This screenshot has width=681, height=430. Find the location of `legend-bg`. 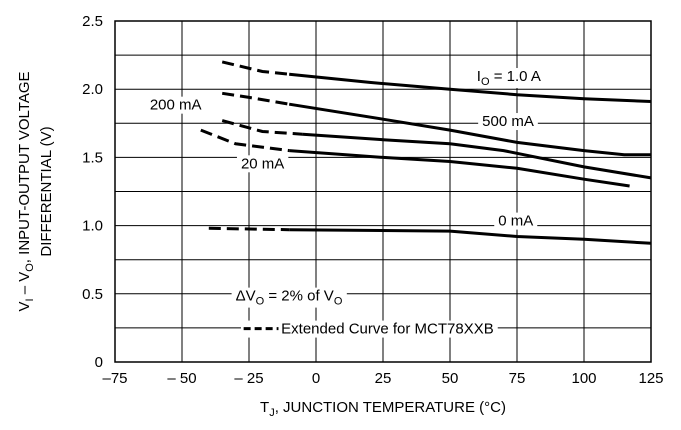

legend-bg is located at coordinates (369, 329).